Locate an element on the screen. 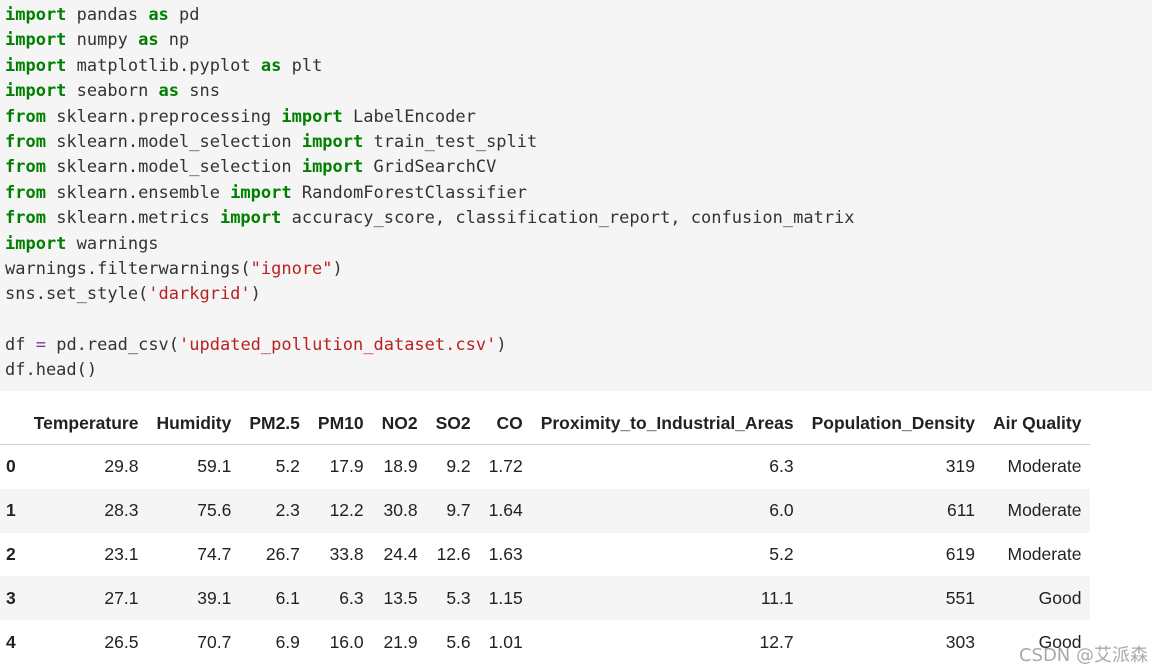 This screenshot has width=1152, height=671. code-line: df.head() is located at coordinates (578, 370).